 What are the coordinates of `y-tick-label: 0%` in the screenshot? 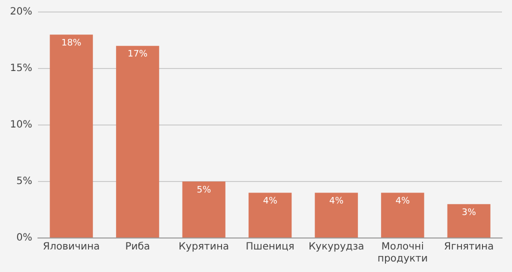 It's located at (24, 238).